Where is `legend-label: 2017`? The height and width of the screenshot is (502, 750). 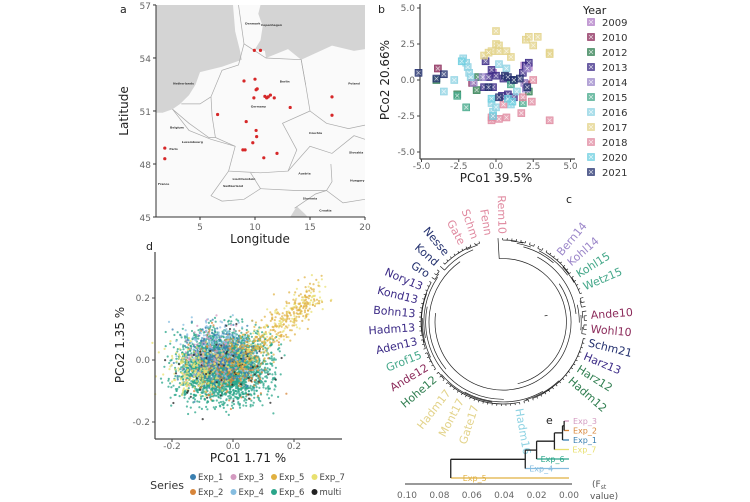 legend-label: 2017 is located at coordinates (614, 128).